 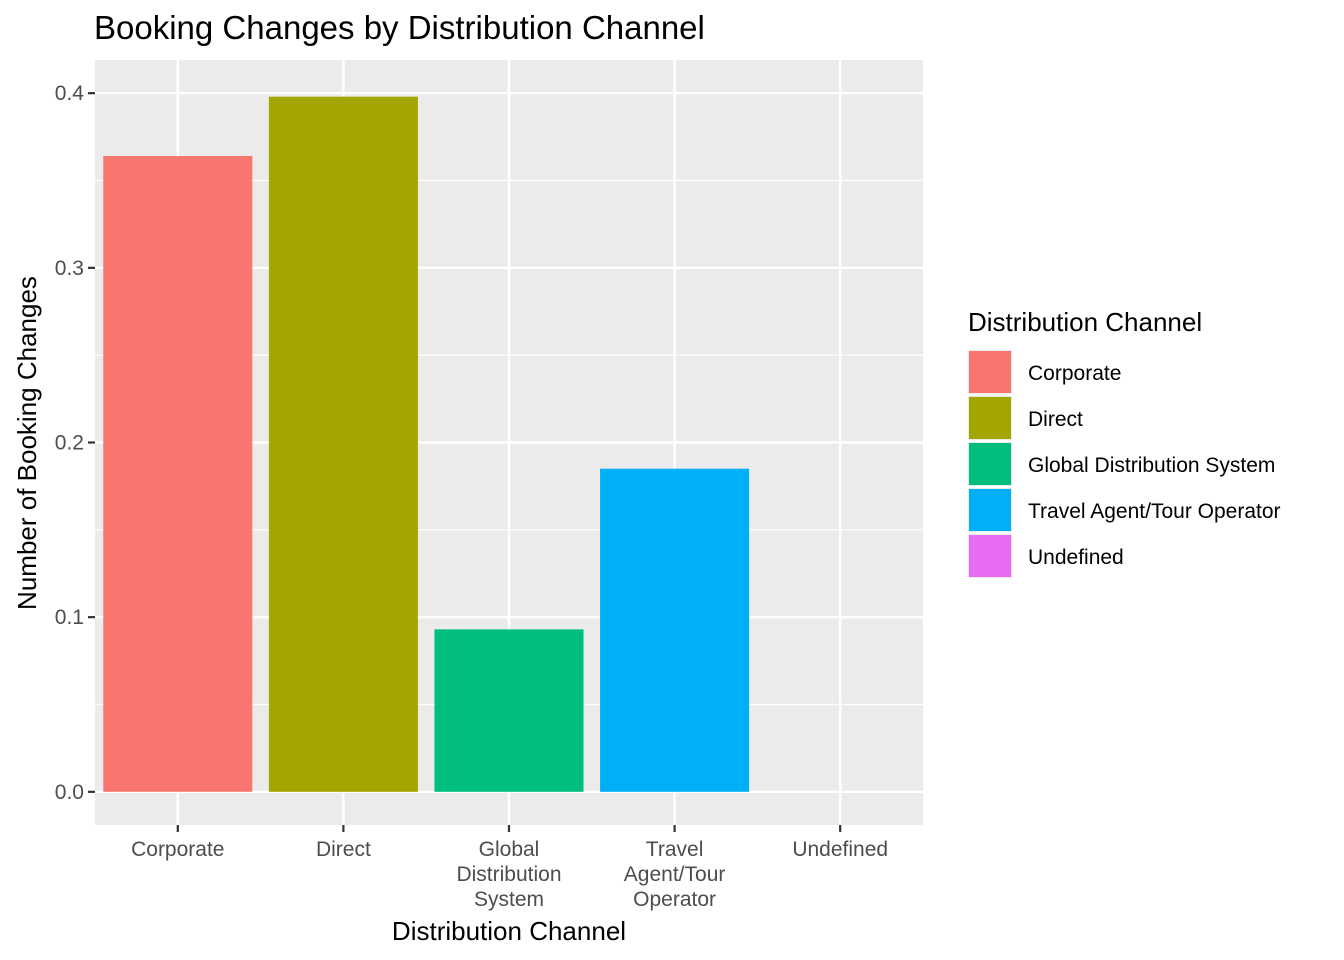 What do you see at coordinates (343, 849) in the screenshot?
I see `x-tick-label: Direct` at bounding box center [343, 849].